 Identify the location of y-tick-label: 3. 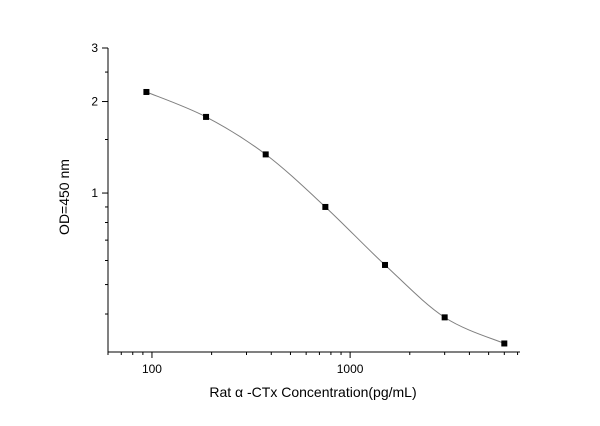
(94, 48).